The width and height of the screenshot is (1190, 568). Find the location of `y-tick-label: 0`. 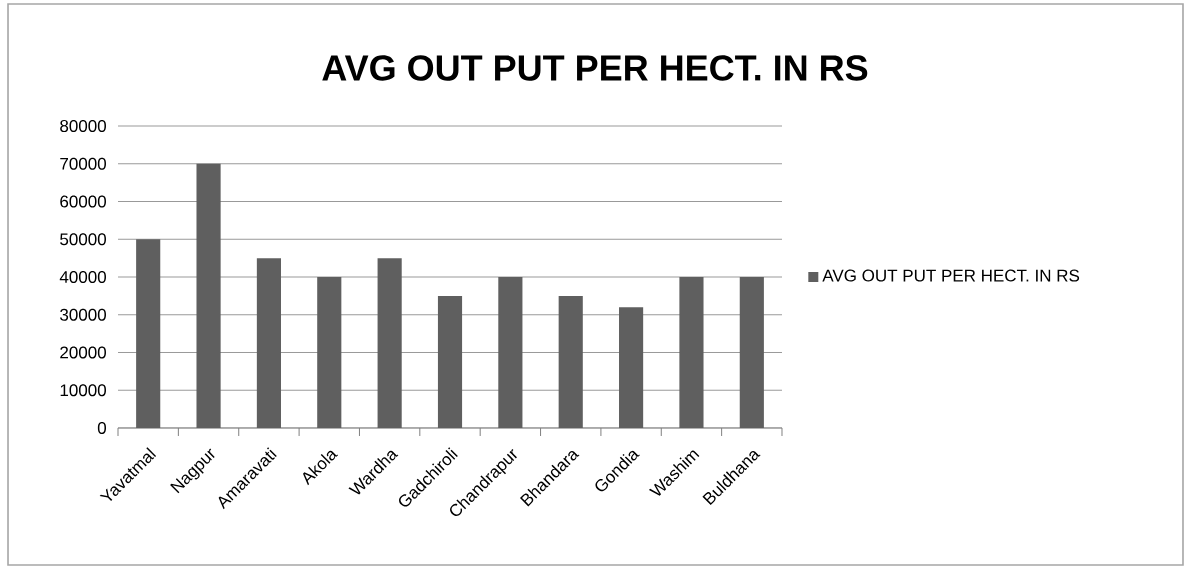

y-tick-label: 0 is located at coordinates (102, 427).